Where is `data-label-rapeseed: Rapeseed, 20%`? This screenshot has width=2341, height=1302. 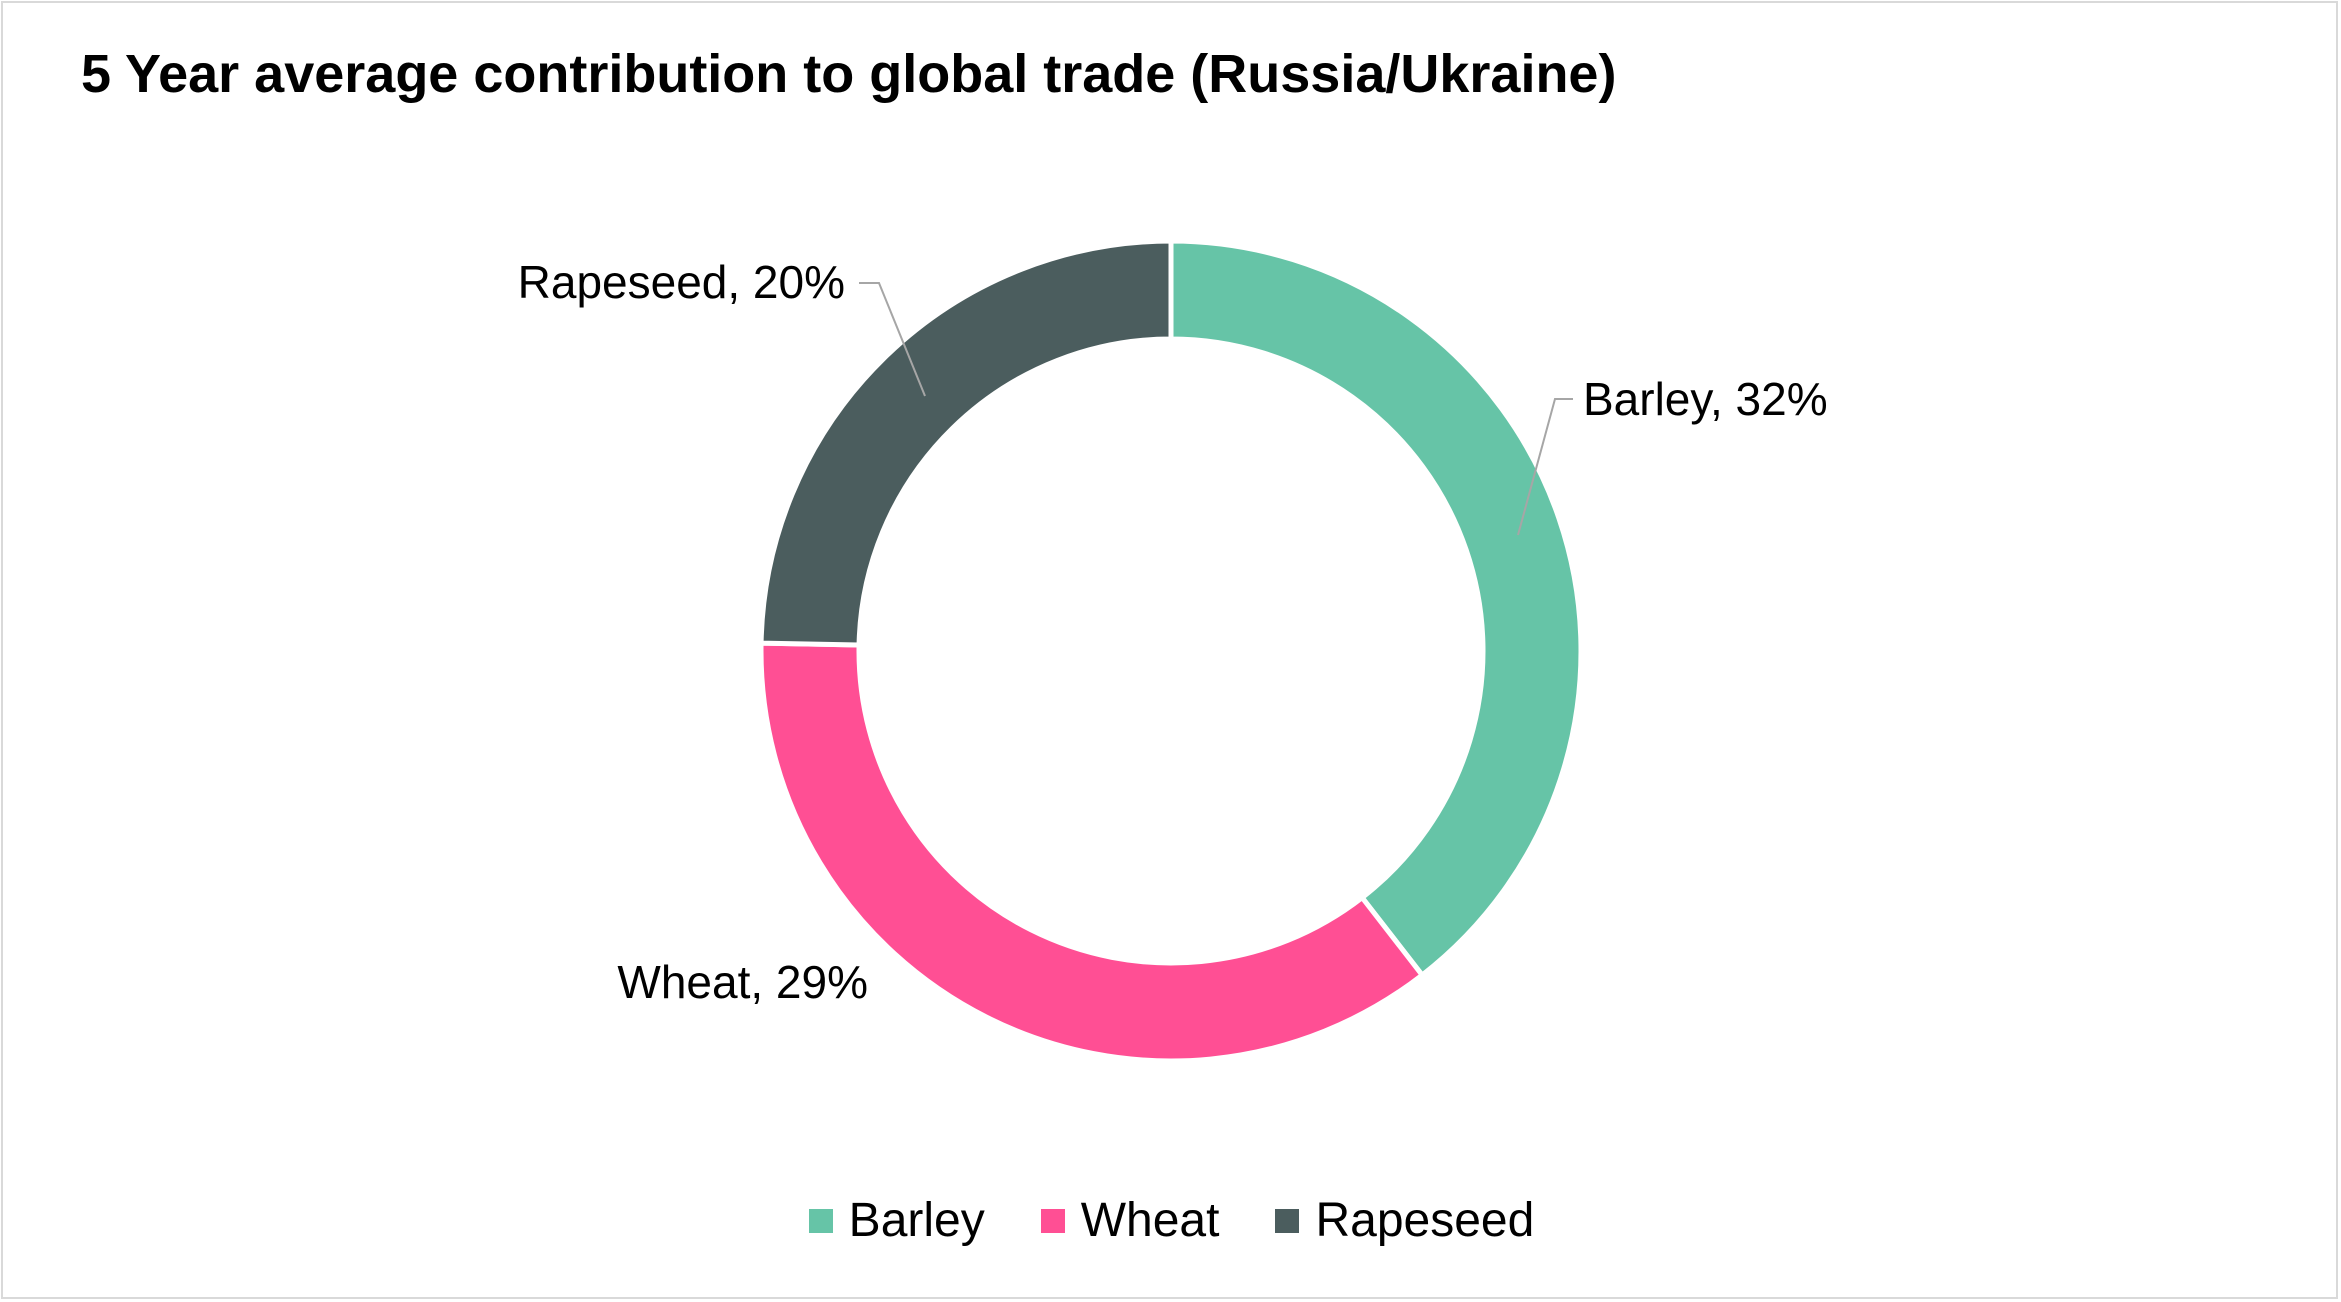 data-label-rapeseed: Rapeseed, 20% is located at coordinates (681, 282).